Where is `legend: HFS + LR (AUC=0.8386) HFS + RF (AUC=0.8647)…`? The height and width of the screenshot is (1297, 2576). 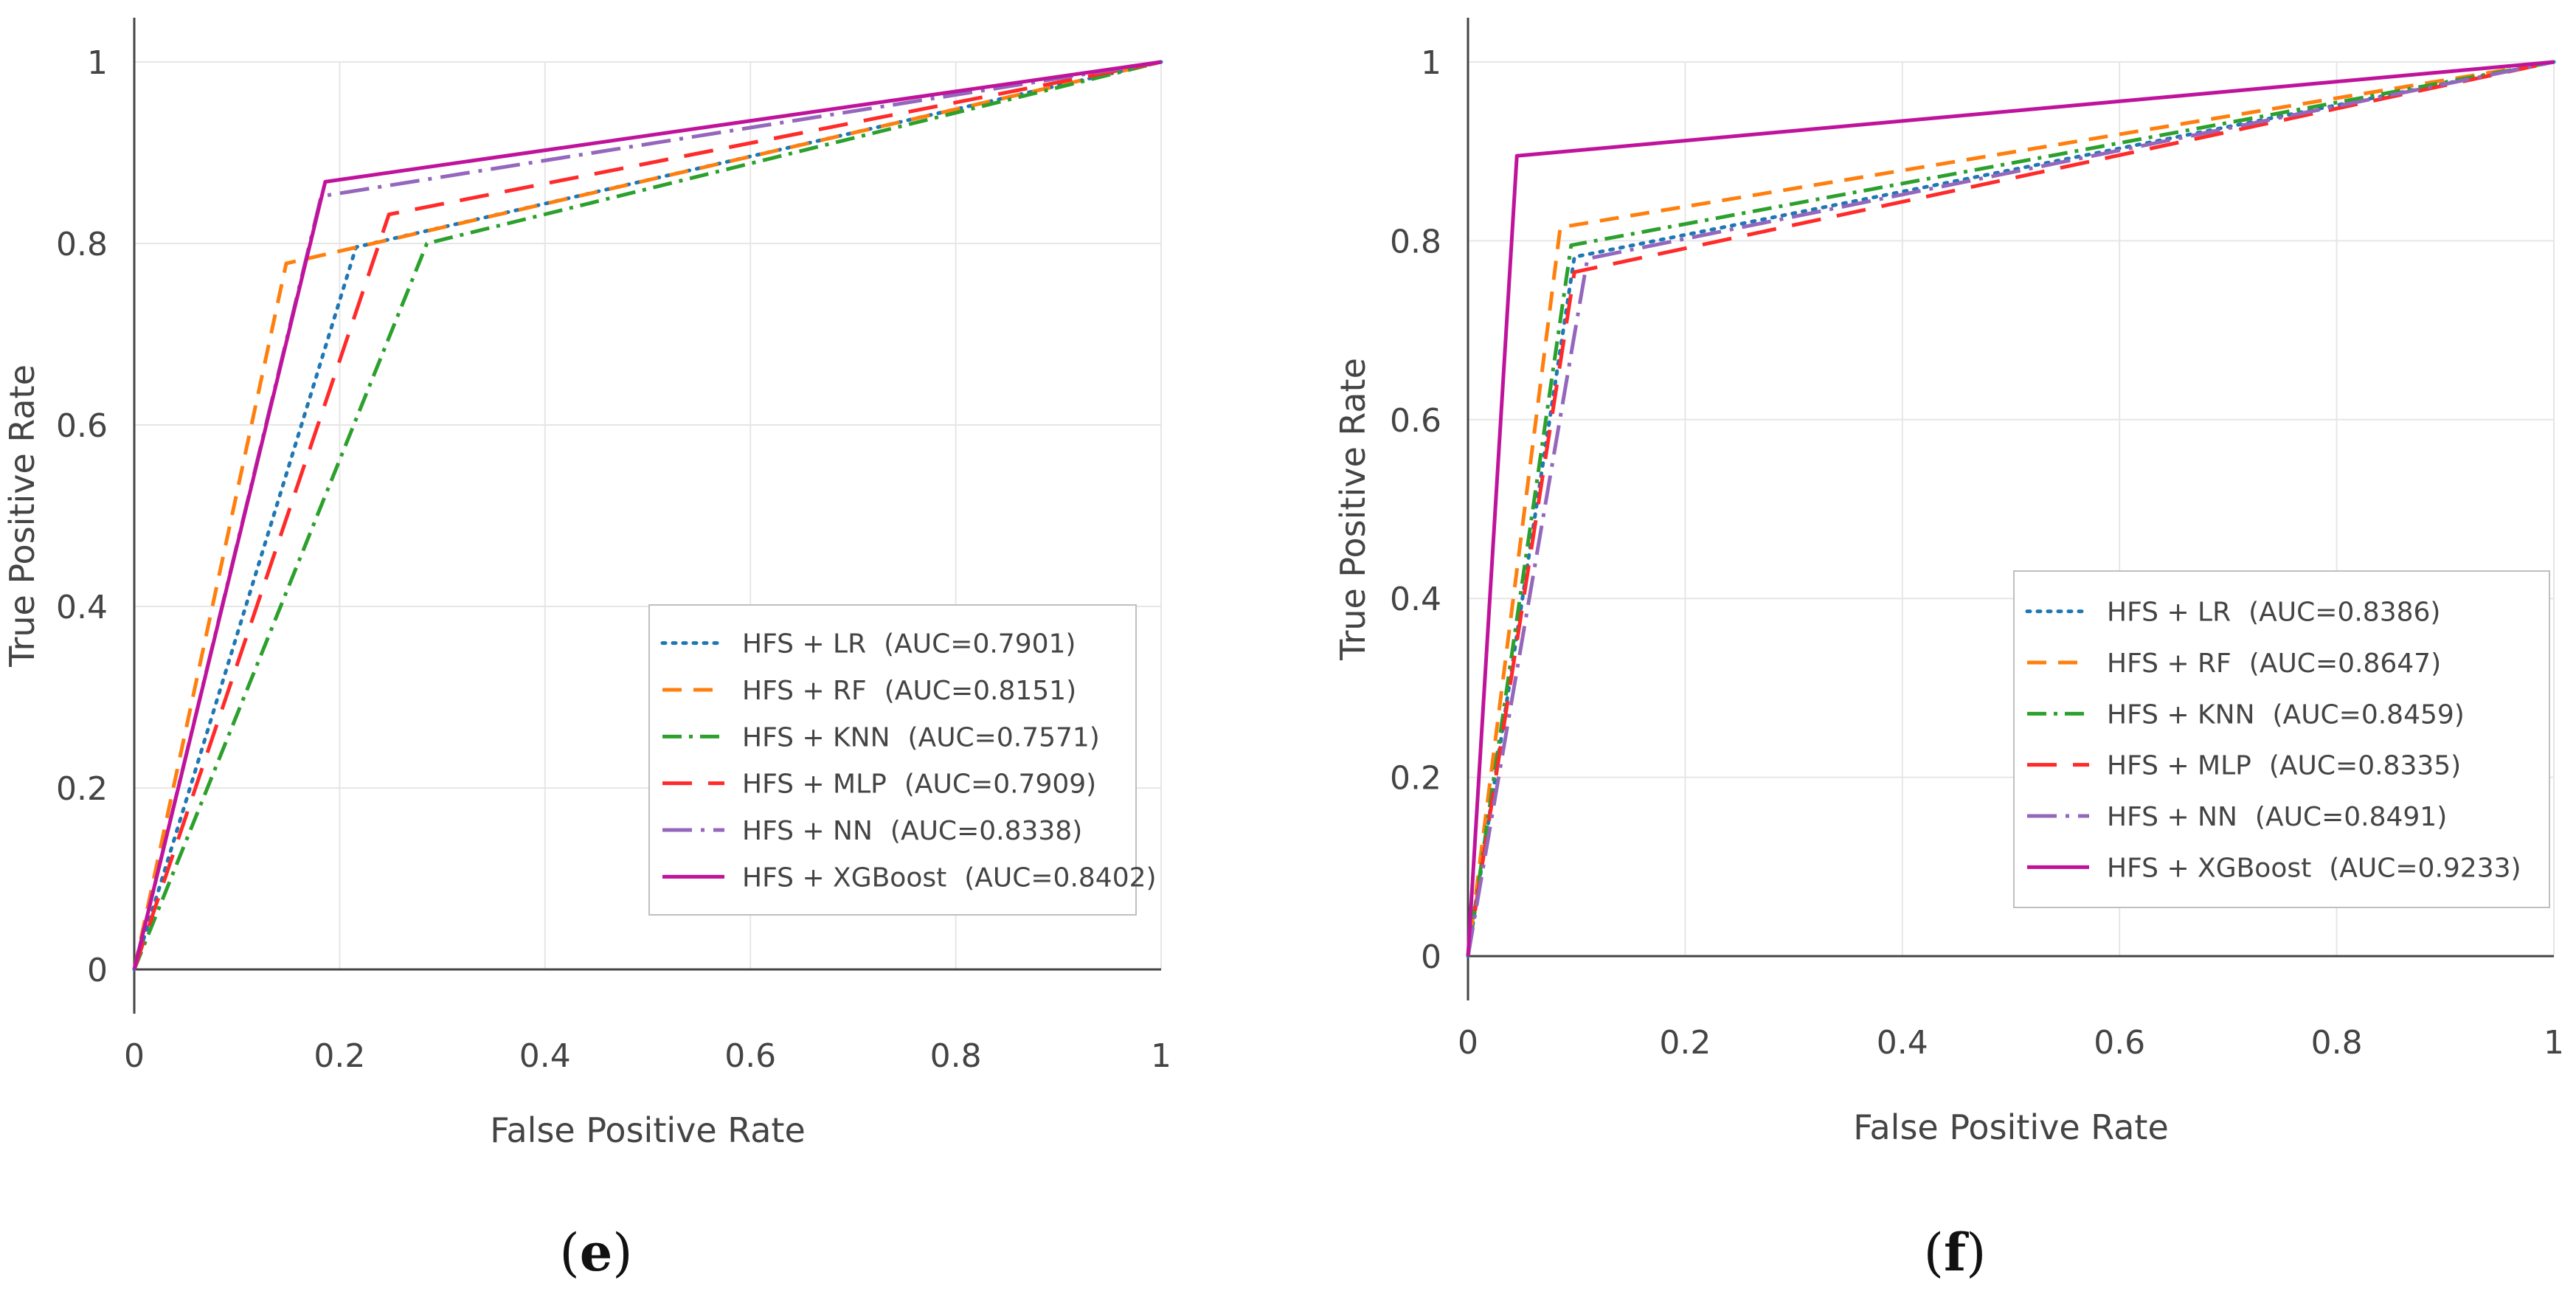
legend: HFS + LR (AUC=0.8386) HFS + RF (AUC=0.8647)… is located at coordinates (2282, 739).